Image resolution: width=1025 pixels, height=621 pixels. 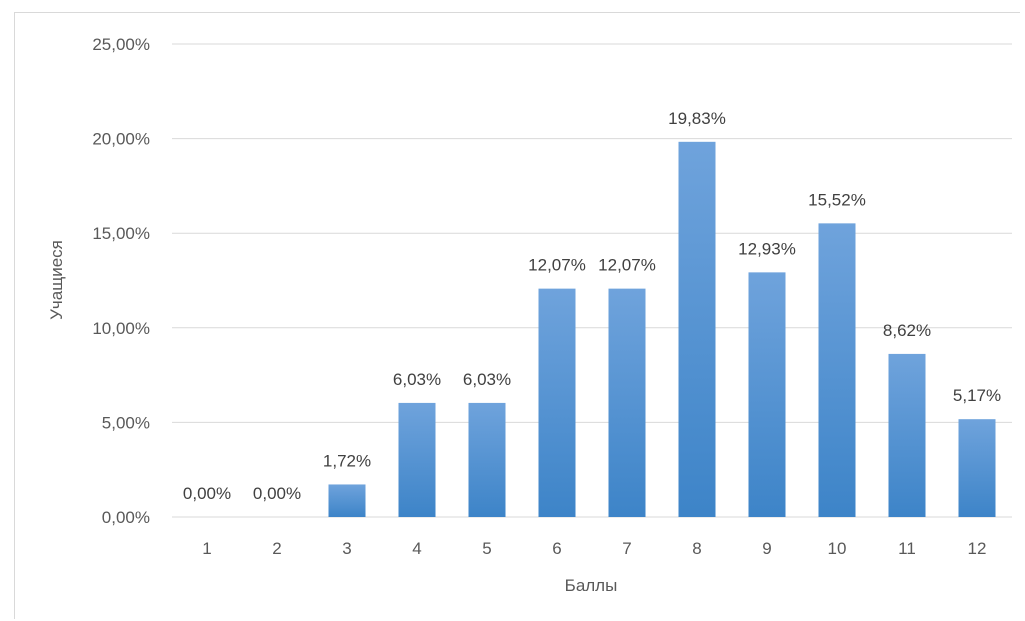 What do you see at coordinates (837, 548) in the screenshot?
I see `x-tick-label: 10` at bounding box center [837, 548].